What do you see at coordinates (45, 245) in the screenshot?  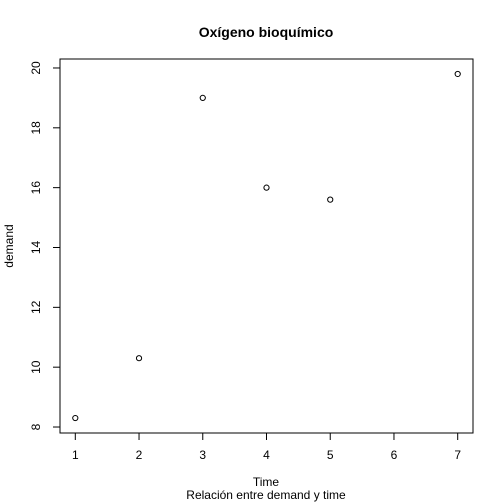 I see `y-axis: 8 10 12 14 16 18 20` at bounding box center [45, 245].